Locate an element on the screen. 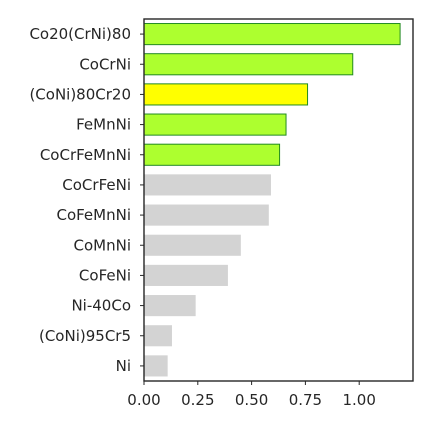 This screenshot has width=432, height=432. x-tick-label-4: 1.00 is located at coordinates (358, 400).